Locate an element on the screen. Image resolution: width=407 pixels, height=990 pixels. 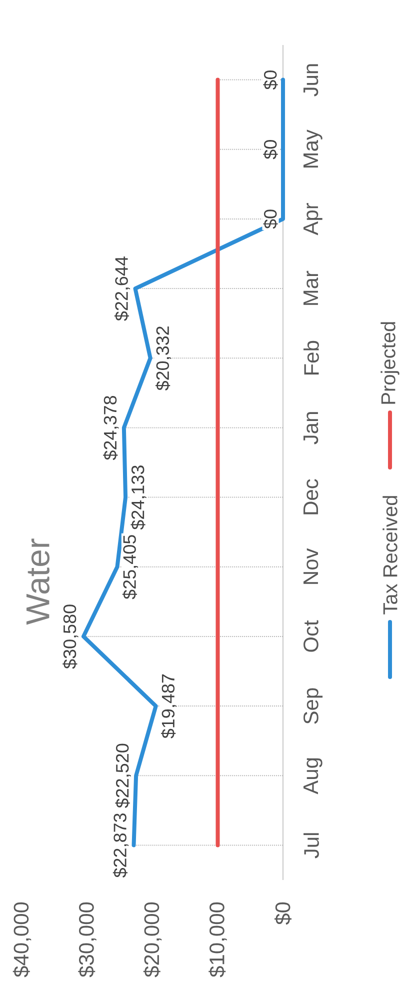
data-label: $30,580 is located at coordinates (70, 636).